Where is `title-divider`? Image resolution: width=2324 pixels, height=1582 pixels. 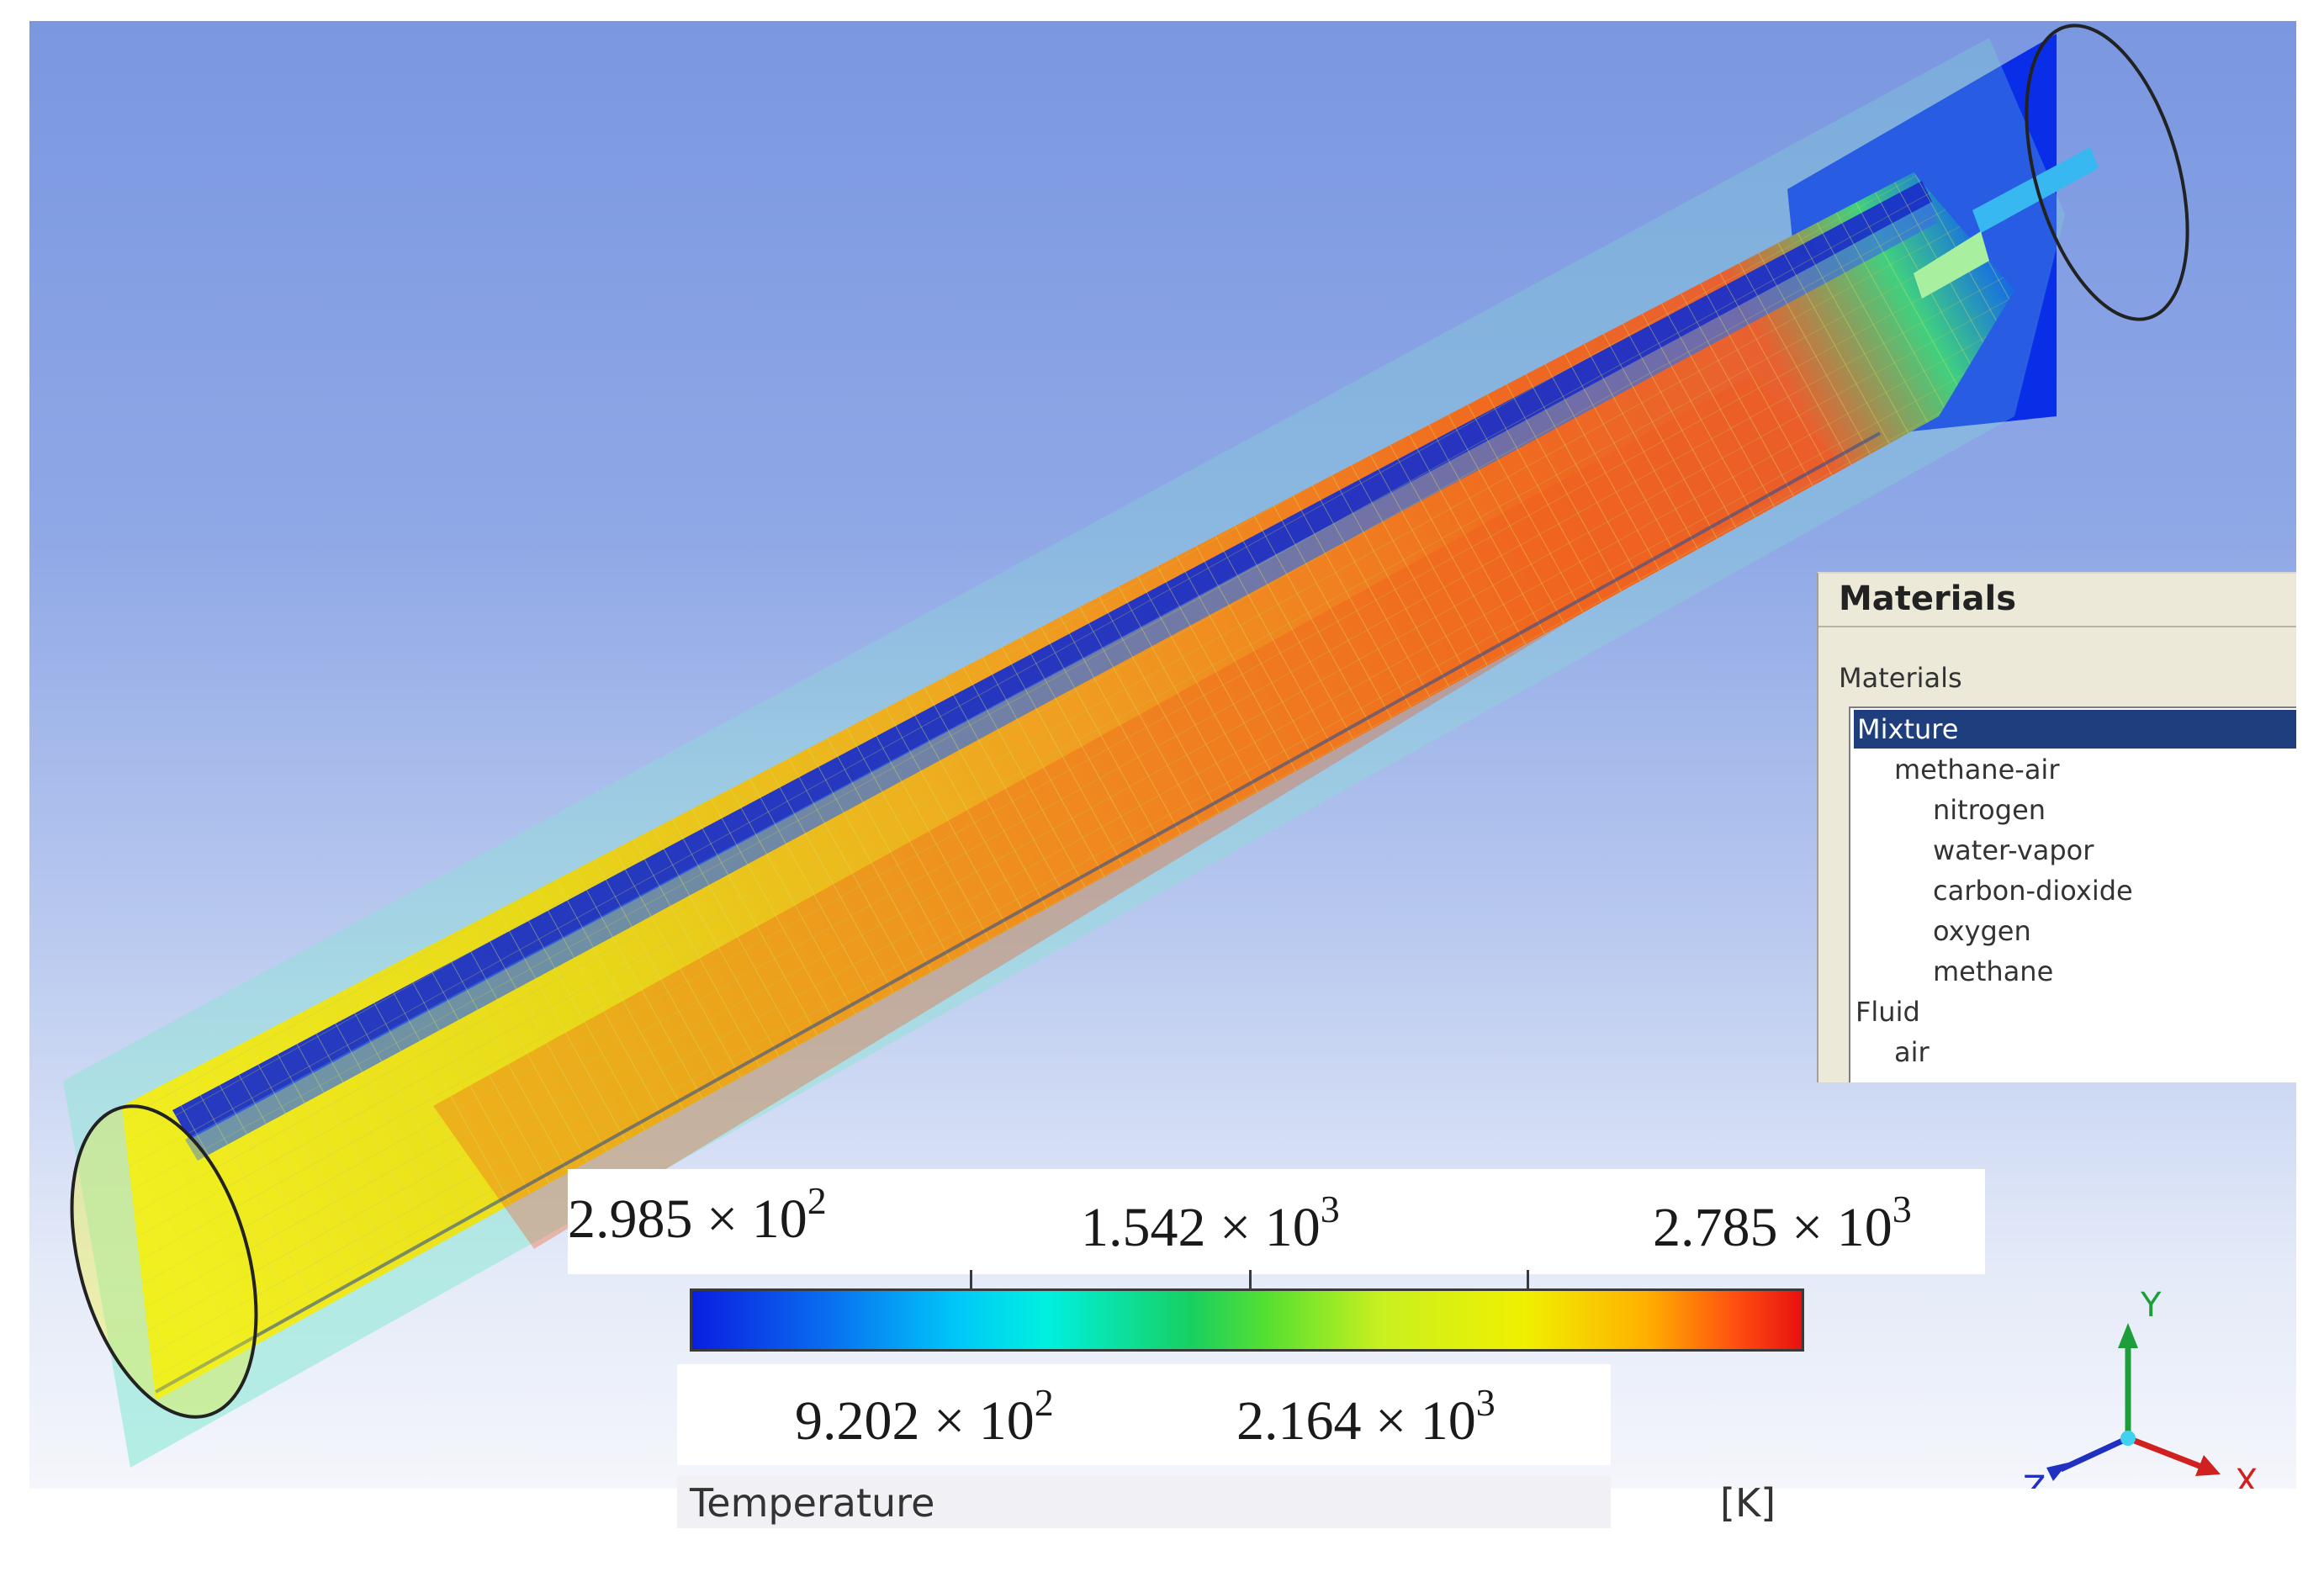
title-divider is located at coordinates (2057, 626).